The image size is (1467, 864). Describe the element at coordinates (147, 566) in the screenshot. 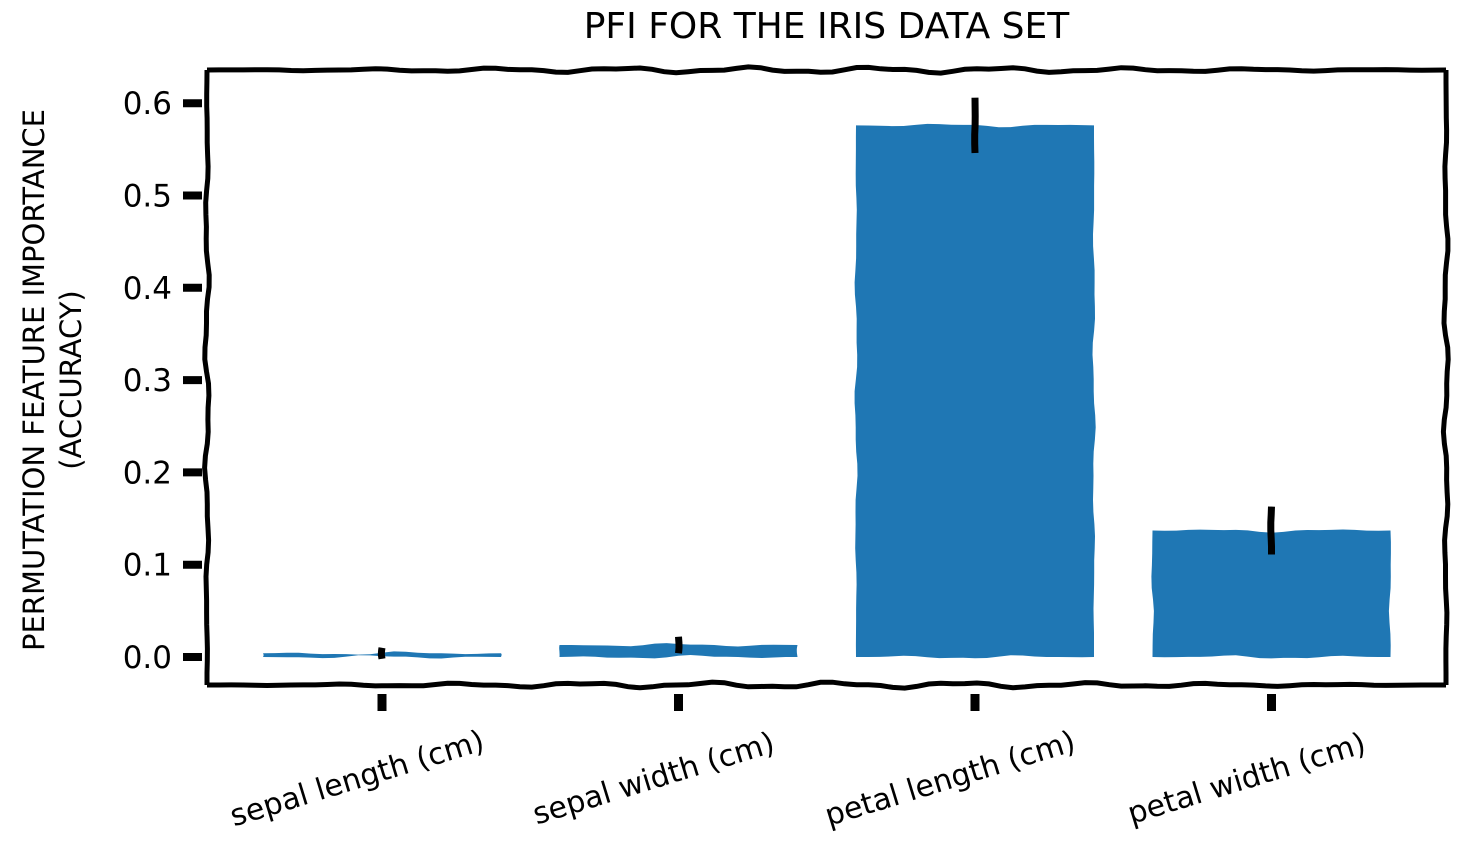

I see `y-tick-label: 0.1` at that location.